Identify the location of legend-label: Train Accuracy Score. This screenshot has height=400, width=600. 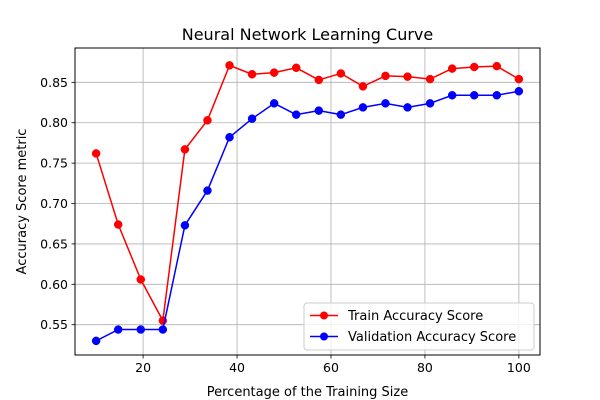
(415, 316).